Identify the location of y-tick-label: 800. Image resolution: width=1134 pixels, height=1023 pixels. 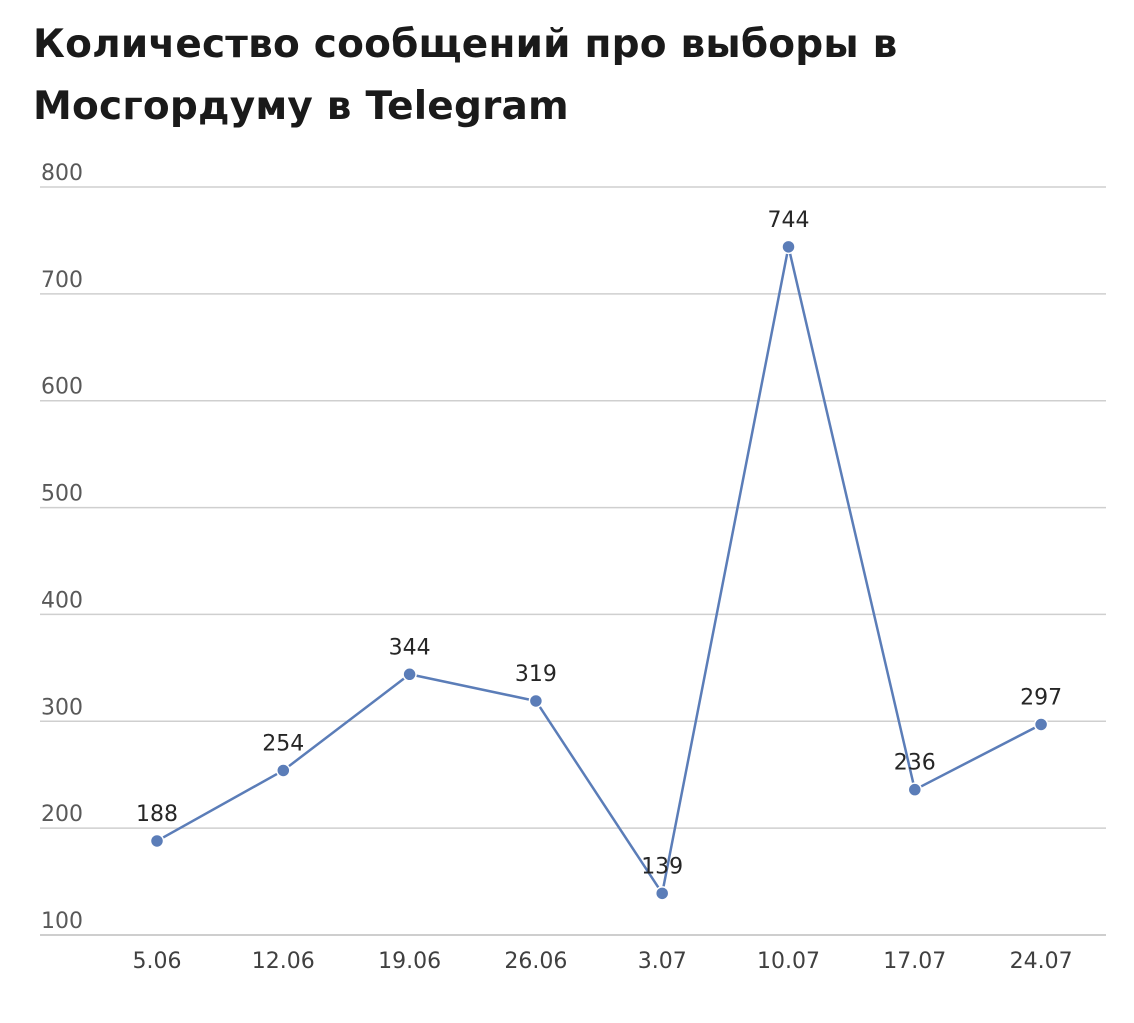
(62, 173).